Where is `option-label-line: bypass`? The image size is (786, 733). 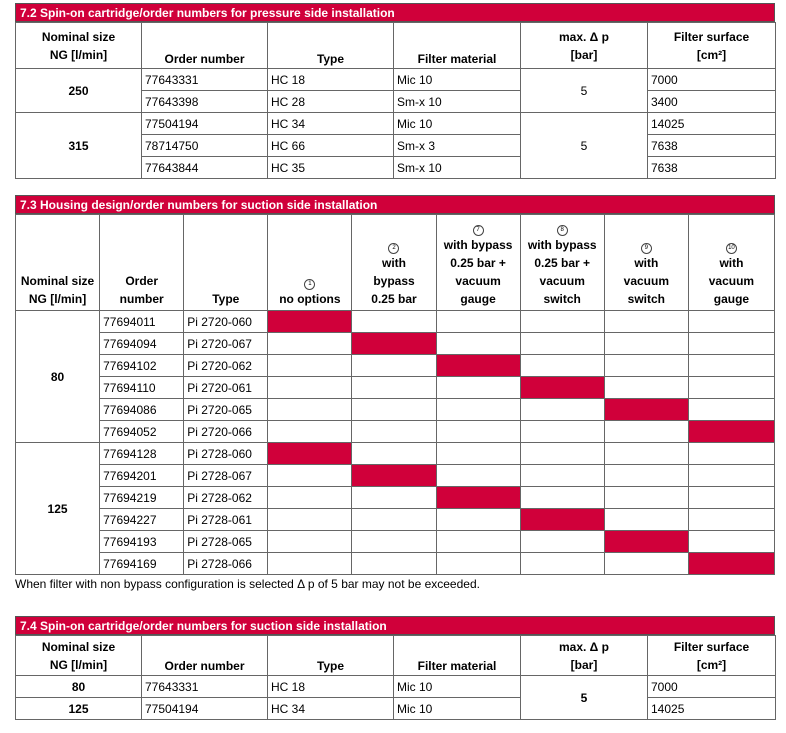
option-label-line: bypass is located at coordinates (394, 281).